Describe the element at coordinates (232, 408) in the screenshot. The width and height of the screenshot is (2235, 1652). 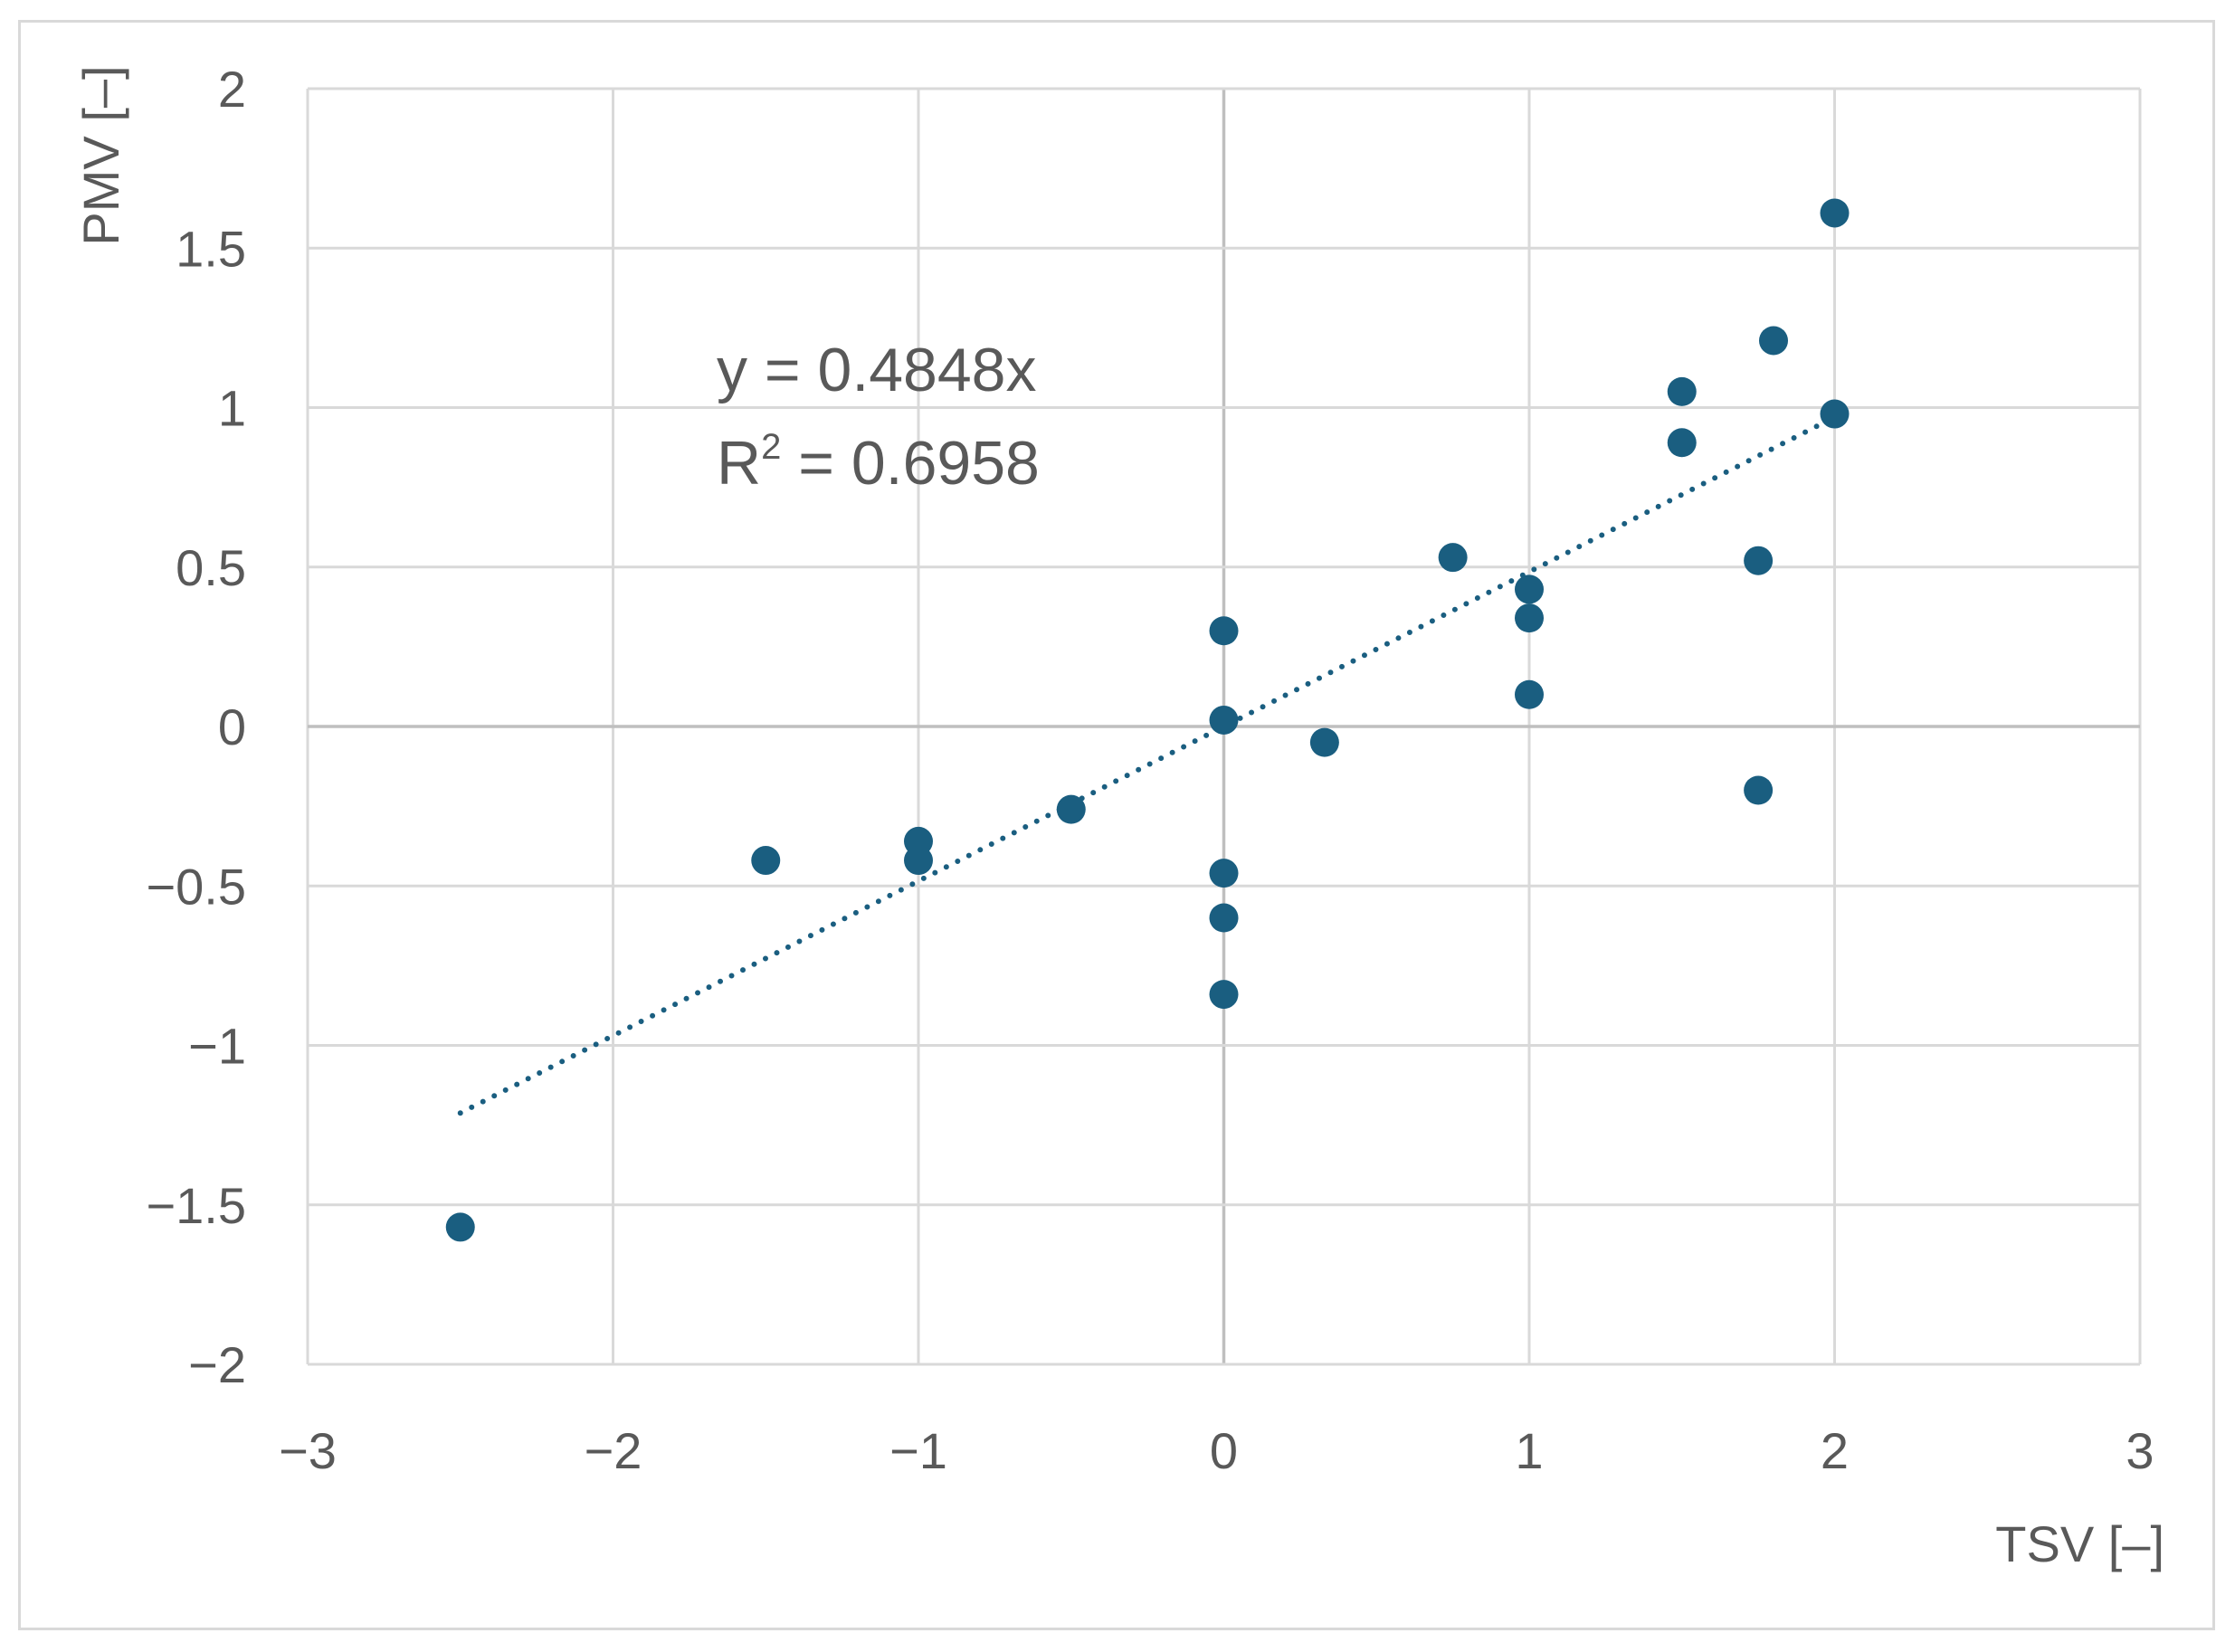
I see `y-tick-label: 1` at that location.